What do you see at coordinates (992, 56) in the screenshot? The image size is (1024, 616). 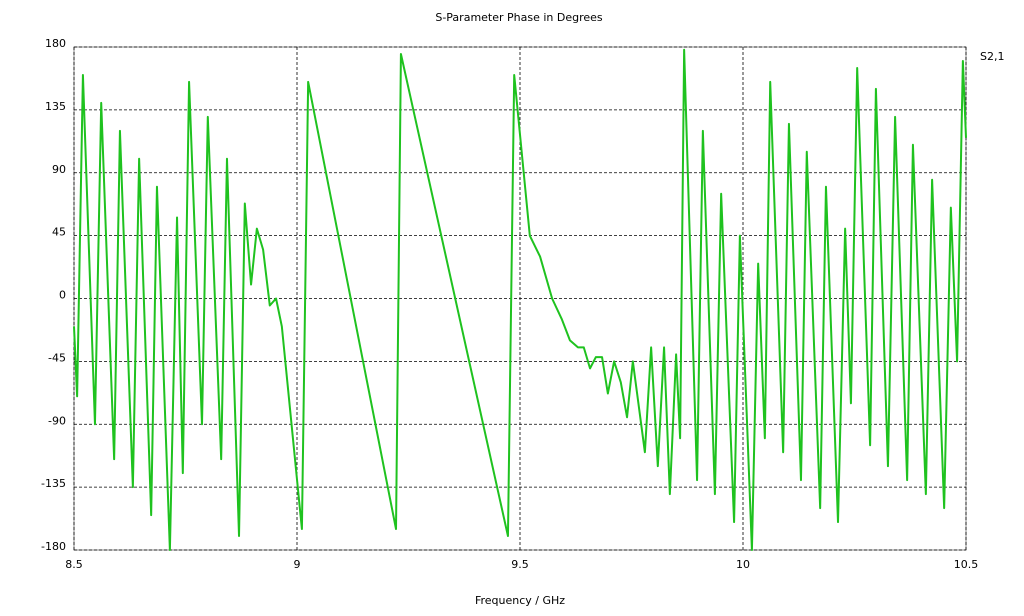 I see `legend-entry: S2,1` at bounding box center [992, 56].